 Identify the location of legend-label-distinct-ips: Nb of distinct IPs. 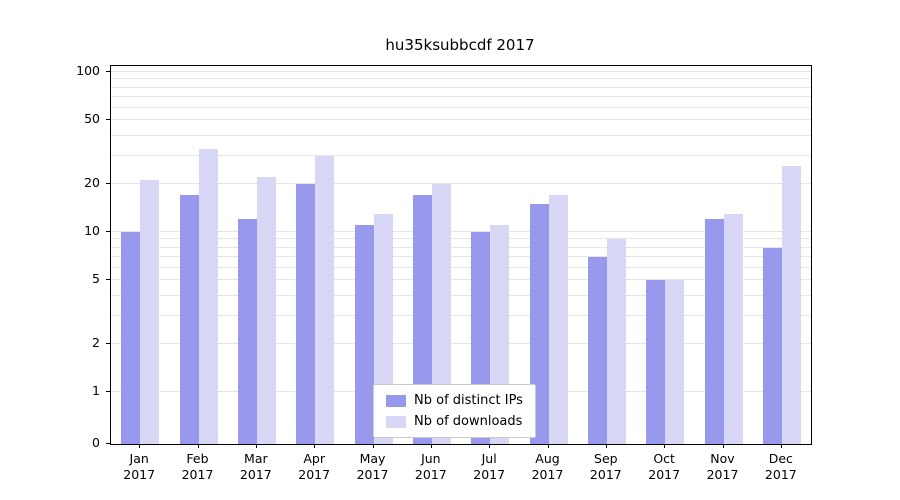
(468, 400).